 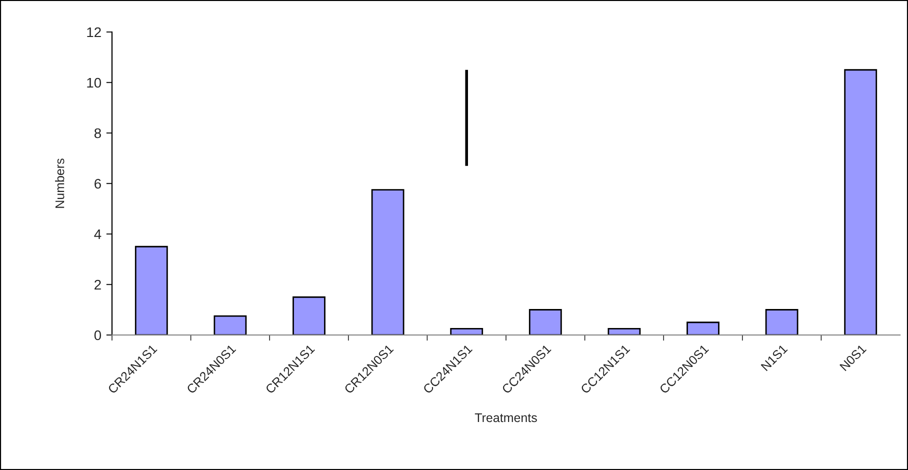 What do you see at coordinates (98, 335) in the screenshot?
I see `y-tick-label: 0` at bounding box center [98, 335].